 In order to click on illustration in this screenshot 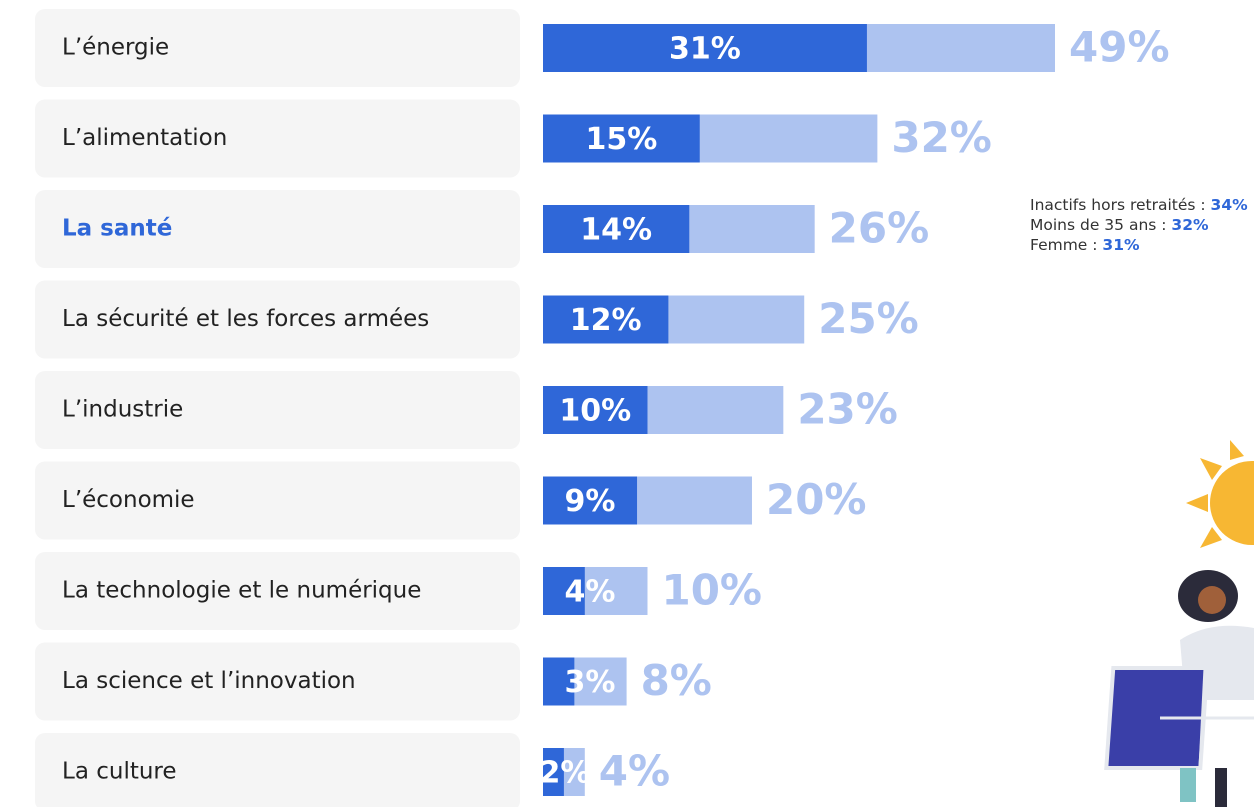, I will do `click(1179, 623)`.